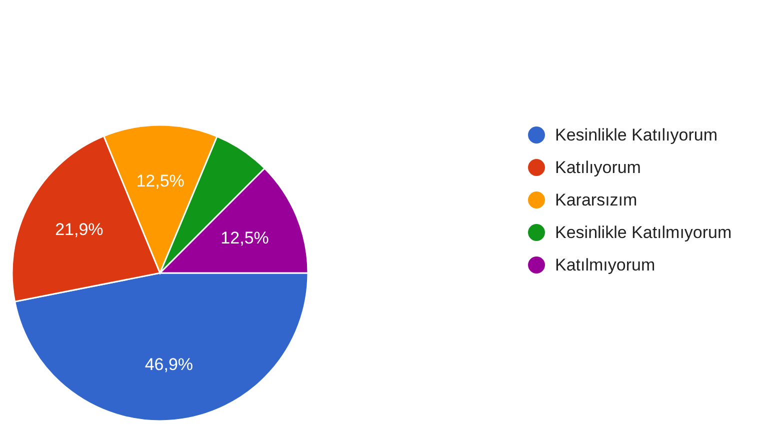 The height and width of the screenshot is (430, 765). Describe the element at coordinates (598, 167) in the screenshot. I see `legend-label: Katılıyorum` at that location.